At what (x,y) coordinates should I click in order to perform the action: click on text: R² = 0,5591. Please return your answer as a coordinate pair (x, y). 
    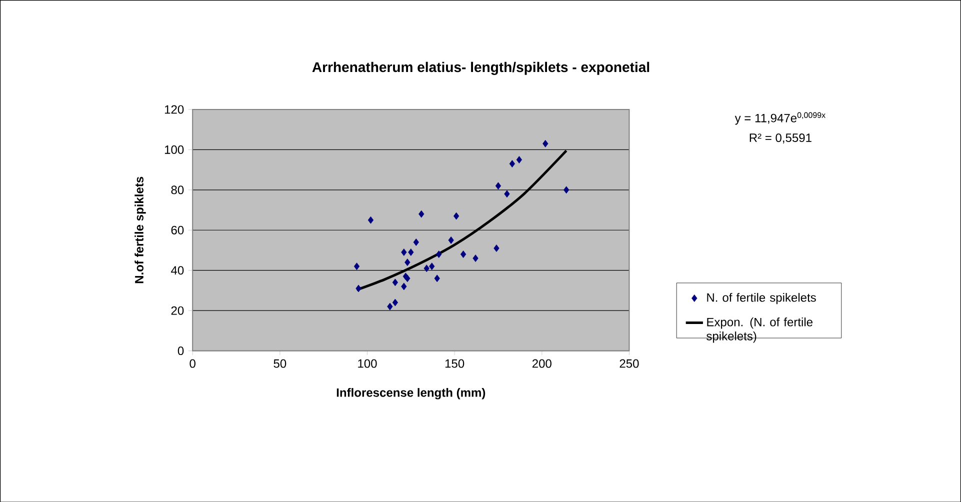
    Looking at the image, I should click on (781, 138).